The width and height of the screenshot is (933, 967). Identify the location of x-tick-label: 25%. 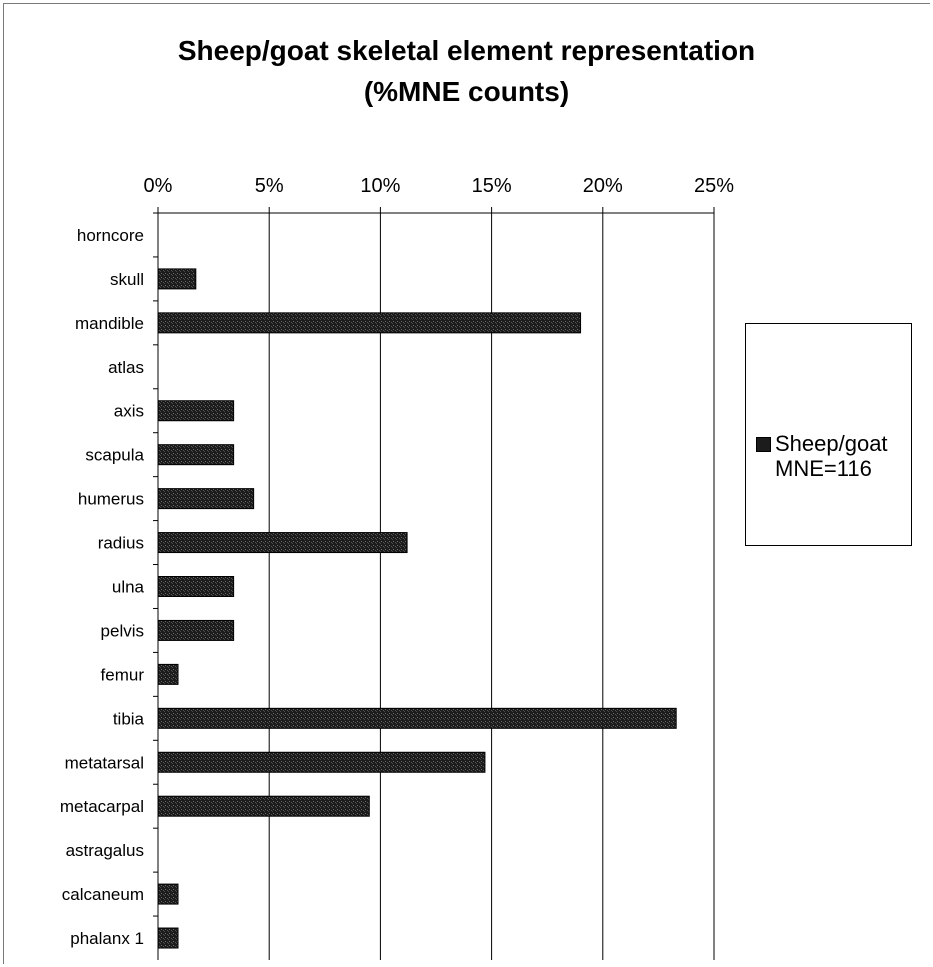
(714, 186).